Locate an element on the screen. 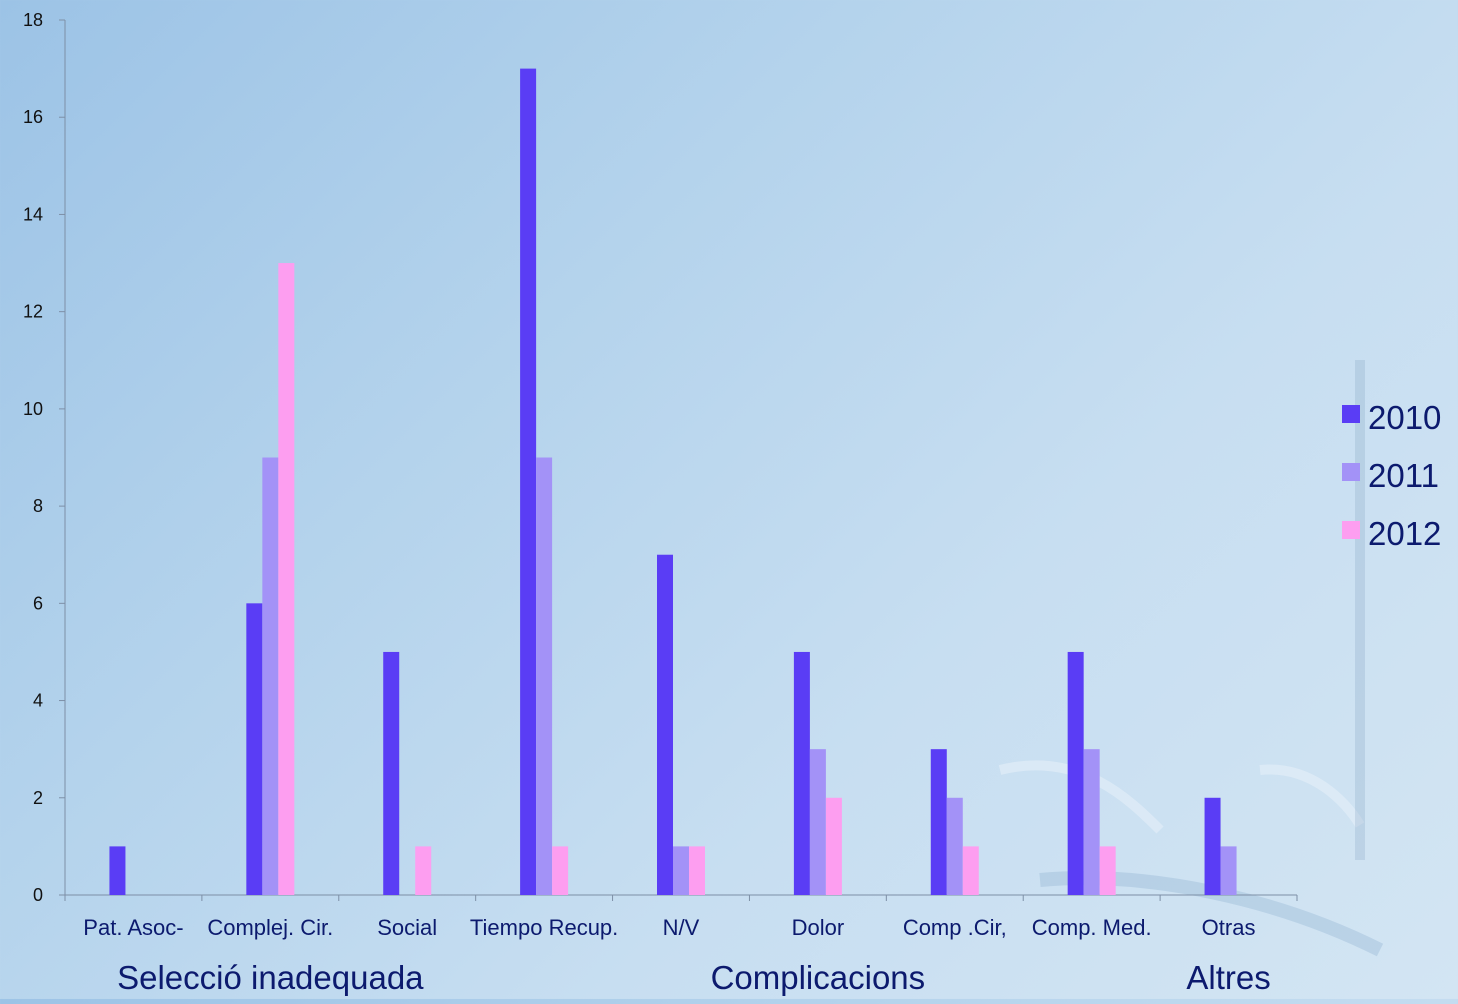  x-tick-label: N/V is located at coordinates (681, 927).